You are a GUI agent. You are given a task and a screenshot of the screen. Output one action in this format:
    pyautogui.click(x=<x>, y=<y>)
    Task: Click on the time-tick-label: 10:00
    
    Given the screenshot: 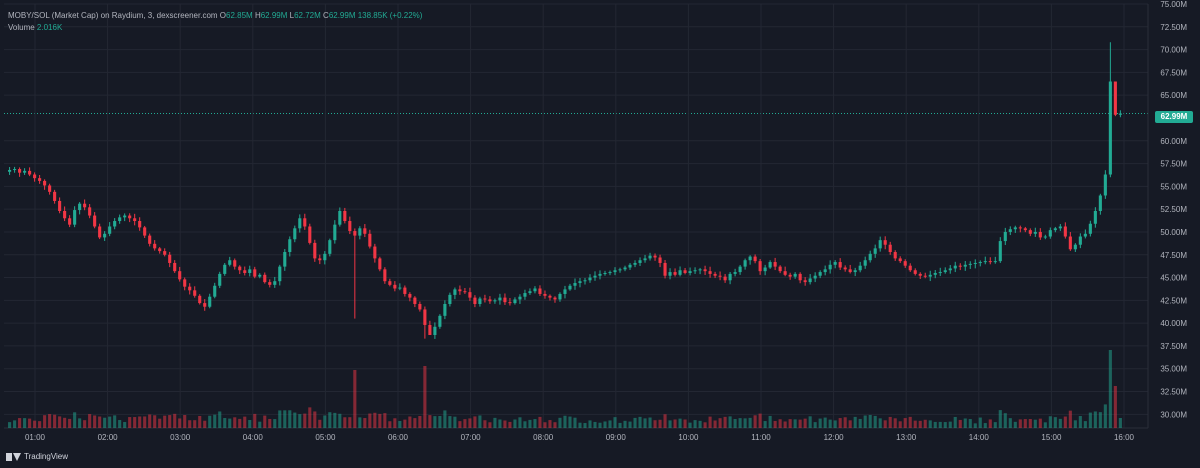 What is the action you would take?
    pyautogui.click(x=688, y=437)
    